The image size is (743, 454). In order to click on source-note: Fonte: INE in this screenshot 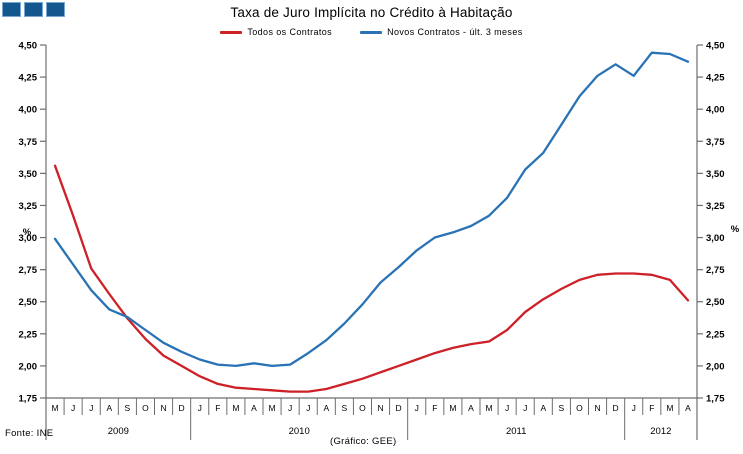, I will do `click(29, 433)`.